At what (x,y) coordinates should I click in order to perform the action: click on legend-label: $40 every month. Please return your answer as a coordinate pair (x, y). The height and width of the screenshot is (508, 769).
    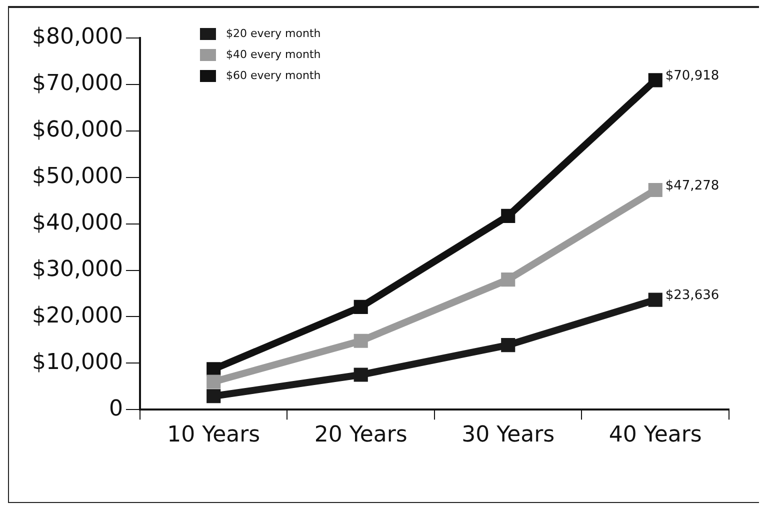
    Looking at the image, I should click on (273, 54).